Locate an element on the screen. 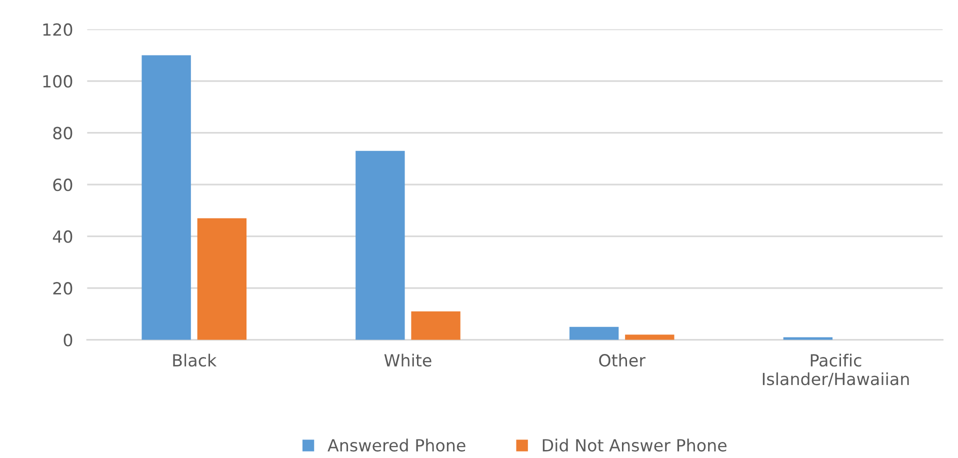  y-tick-label: 100 is located at coordinates (57, 81).